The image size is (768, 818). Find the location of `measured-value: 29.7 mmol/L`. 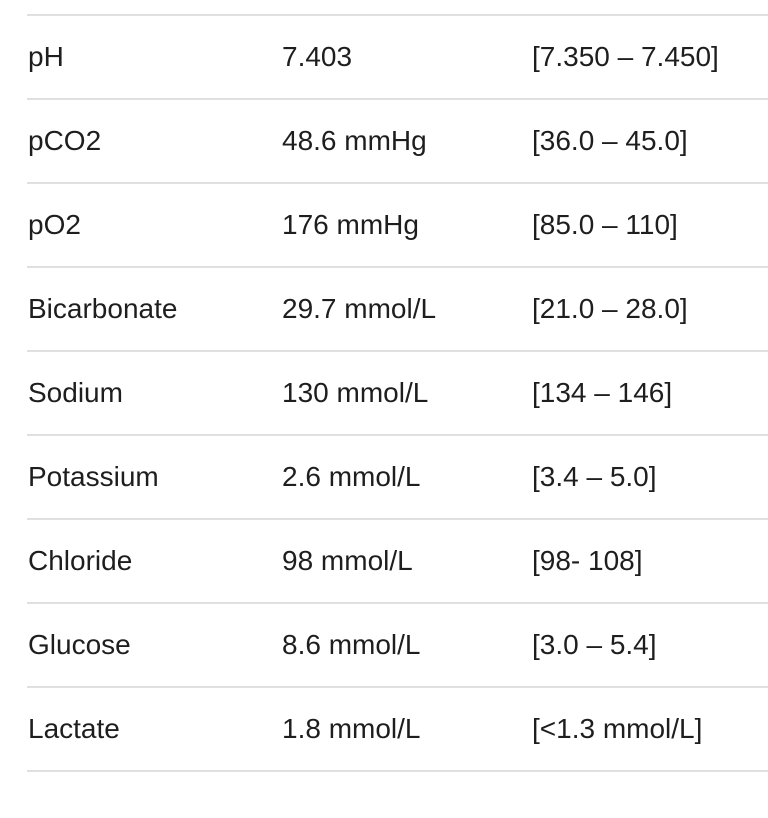

measured-value: 29.7 mmol/L is located at coordinates (359, 308).